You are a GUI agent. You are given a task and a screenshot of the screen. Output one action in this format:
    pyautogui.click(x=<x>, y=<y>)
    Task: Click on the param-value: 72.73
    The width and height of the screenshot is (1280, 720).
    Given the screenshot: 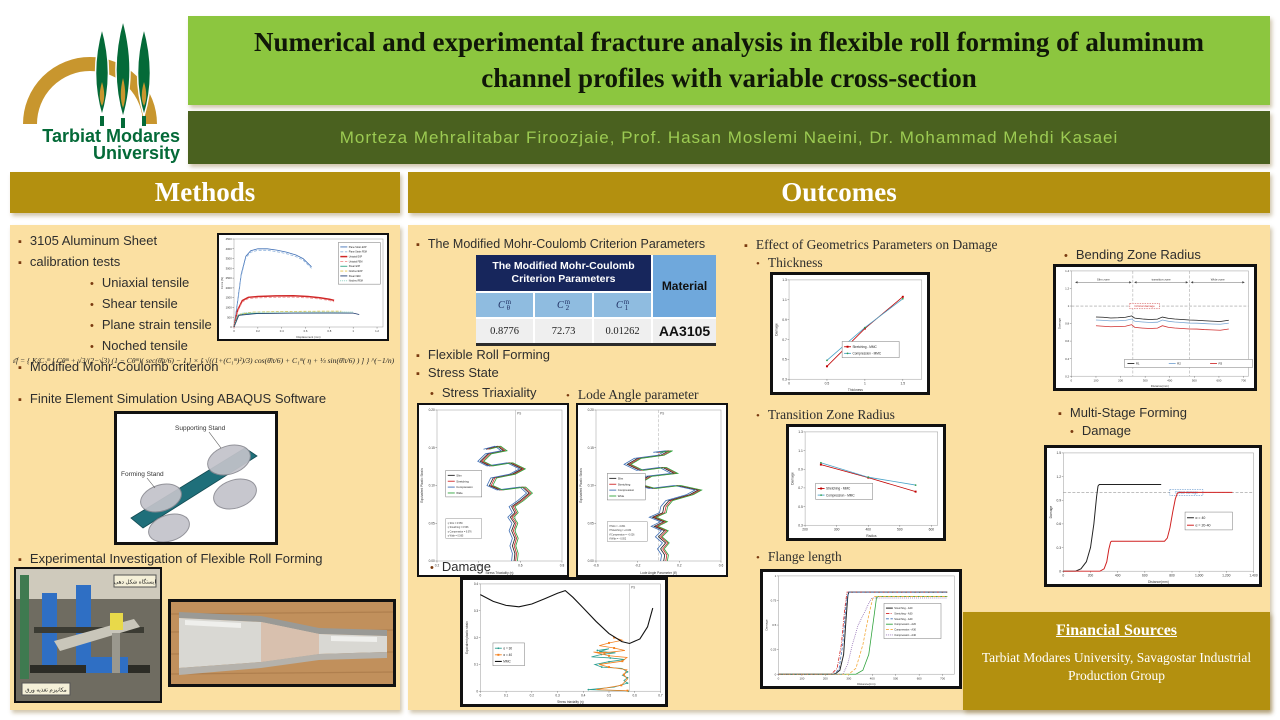 What is the action you would take?
    pyautogui.click(x=563, y=331)
    